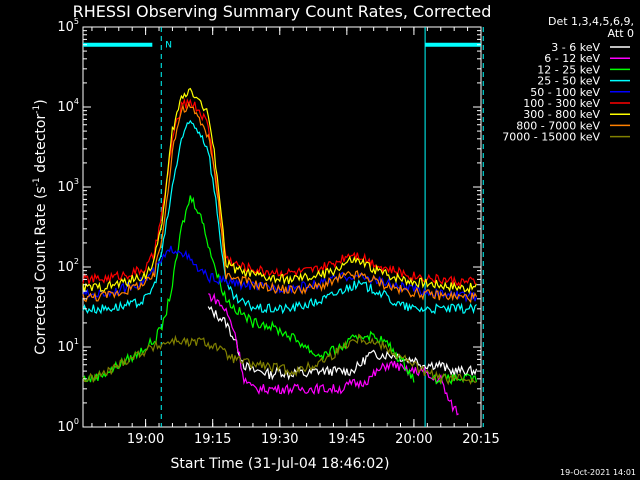 This screenshot has height=480, width=640. I want to click on y-tick-label: 10⁵, so click(68, 26).